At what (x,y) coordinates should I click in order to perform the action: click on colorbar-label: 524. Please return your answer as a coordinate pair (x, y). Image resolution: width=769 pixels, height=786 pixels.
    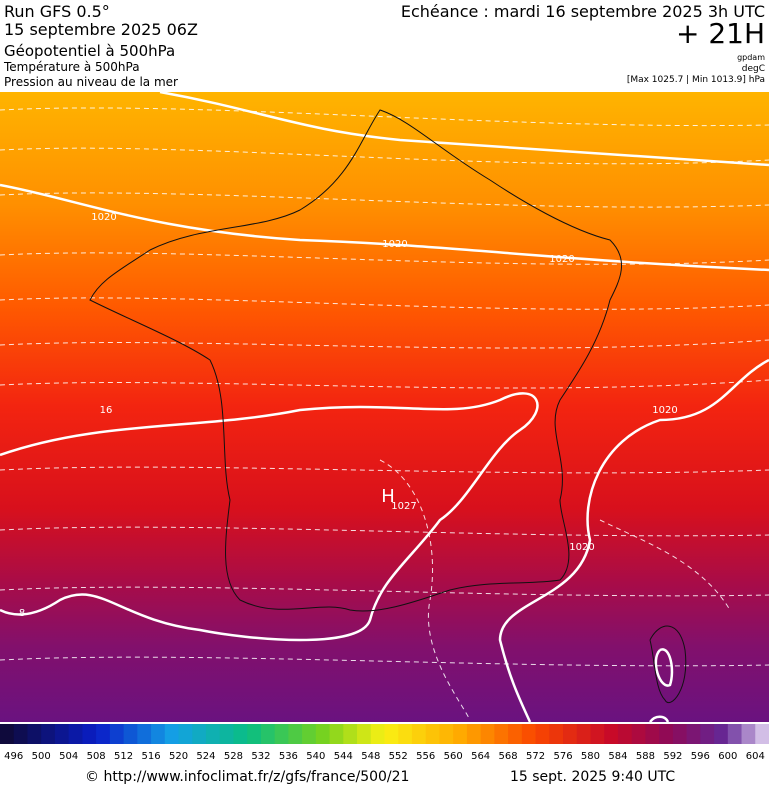
    Looking at the image, I should click on (205, 756).